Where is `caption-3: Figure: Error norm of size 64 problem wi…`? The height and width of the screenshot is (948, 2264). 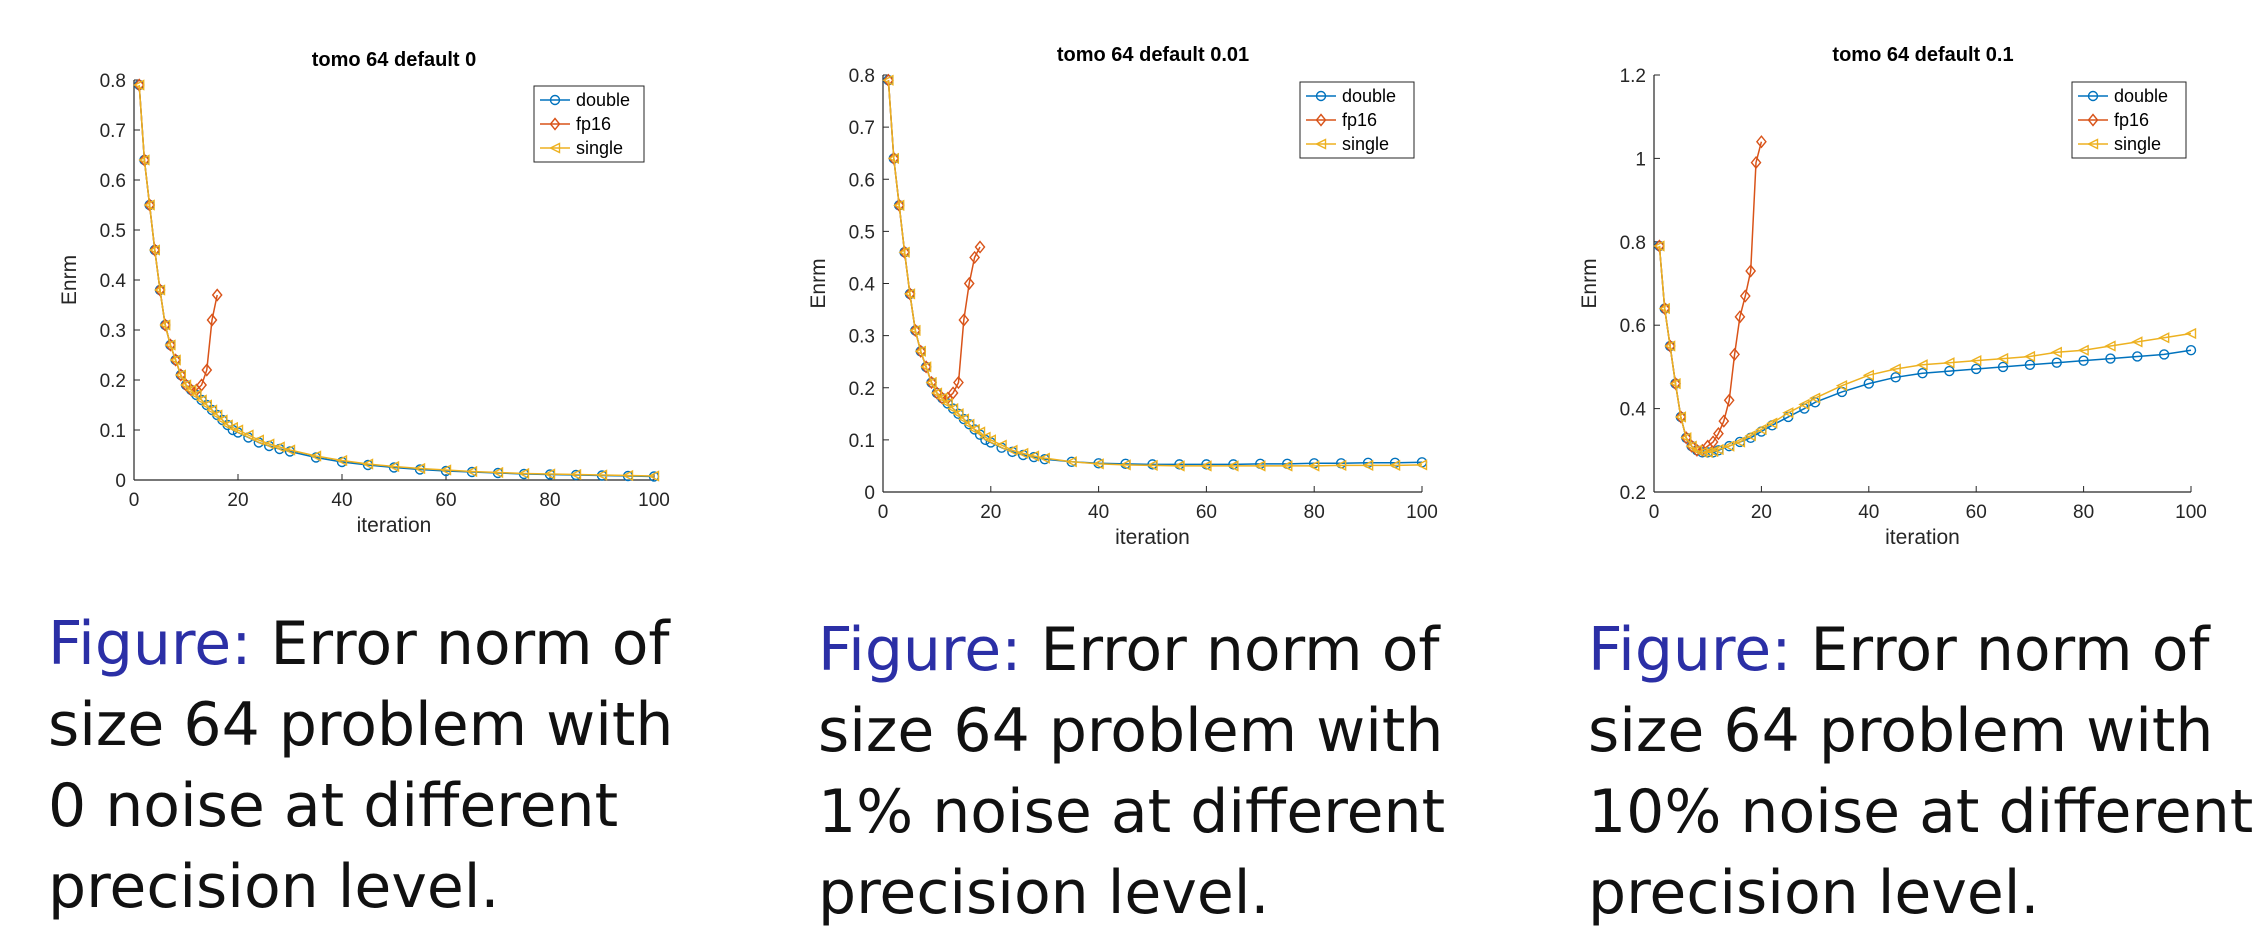
caption-3: Figure: Error norm of size 64 problem wi… is located at coordinates (1920, 772).